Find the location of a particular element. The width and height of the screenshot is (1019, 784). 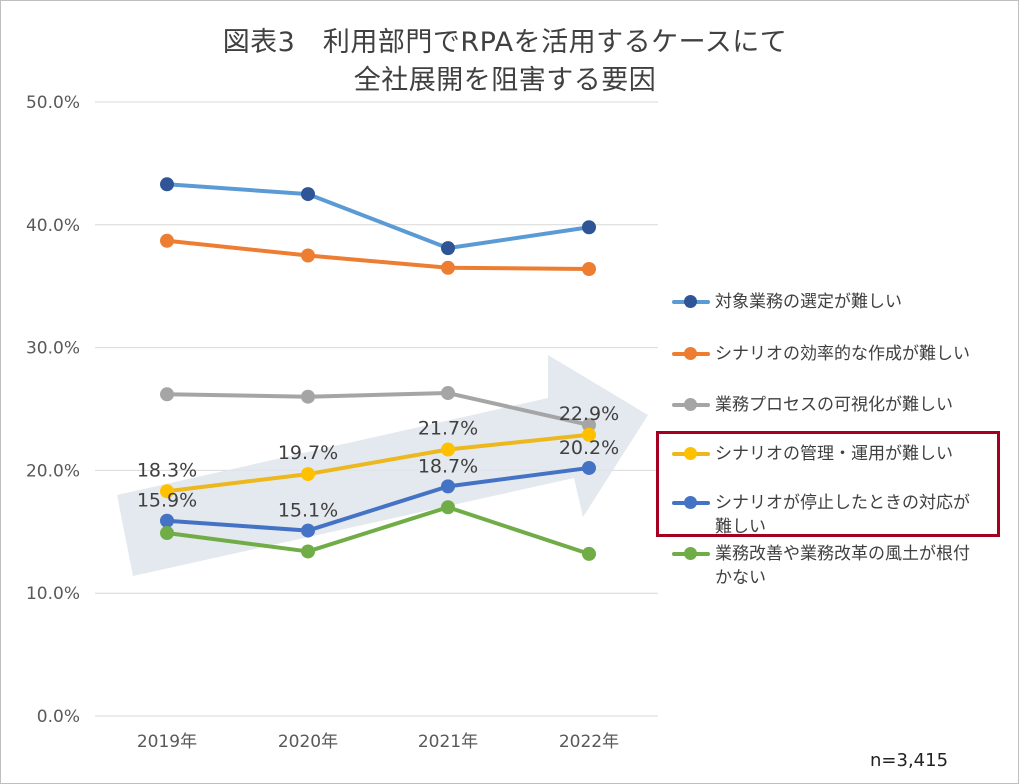

legend-item: シナリオの効率的な作成が難しい is located at coordinates (835, 353).